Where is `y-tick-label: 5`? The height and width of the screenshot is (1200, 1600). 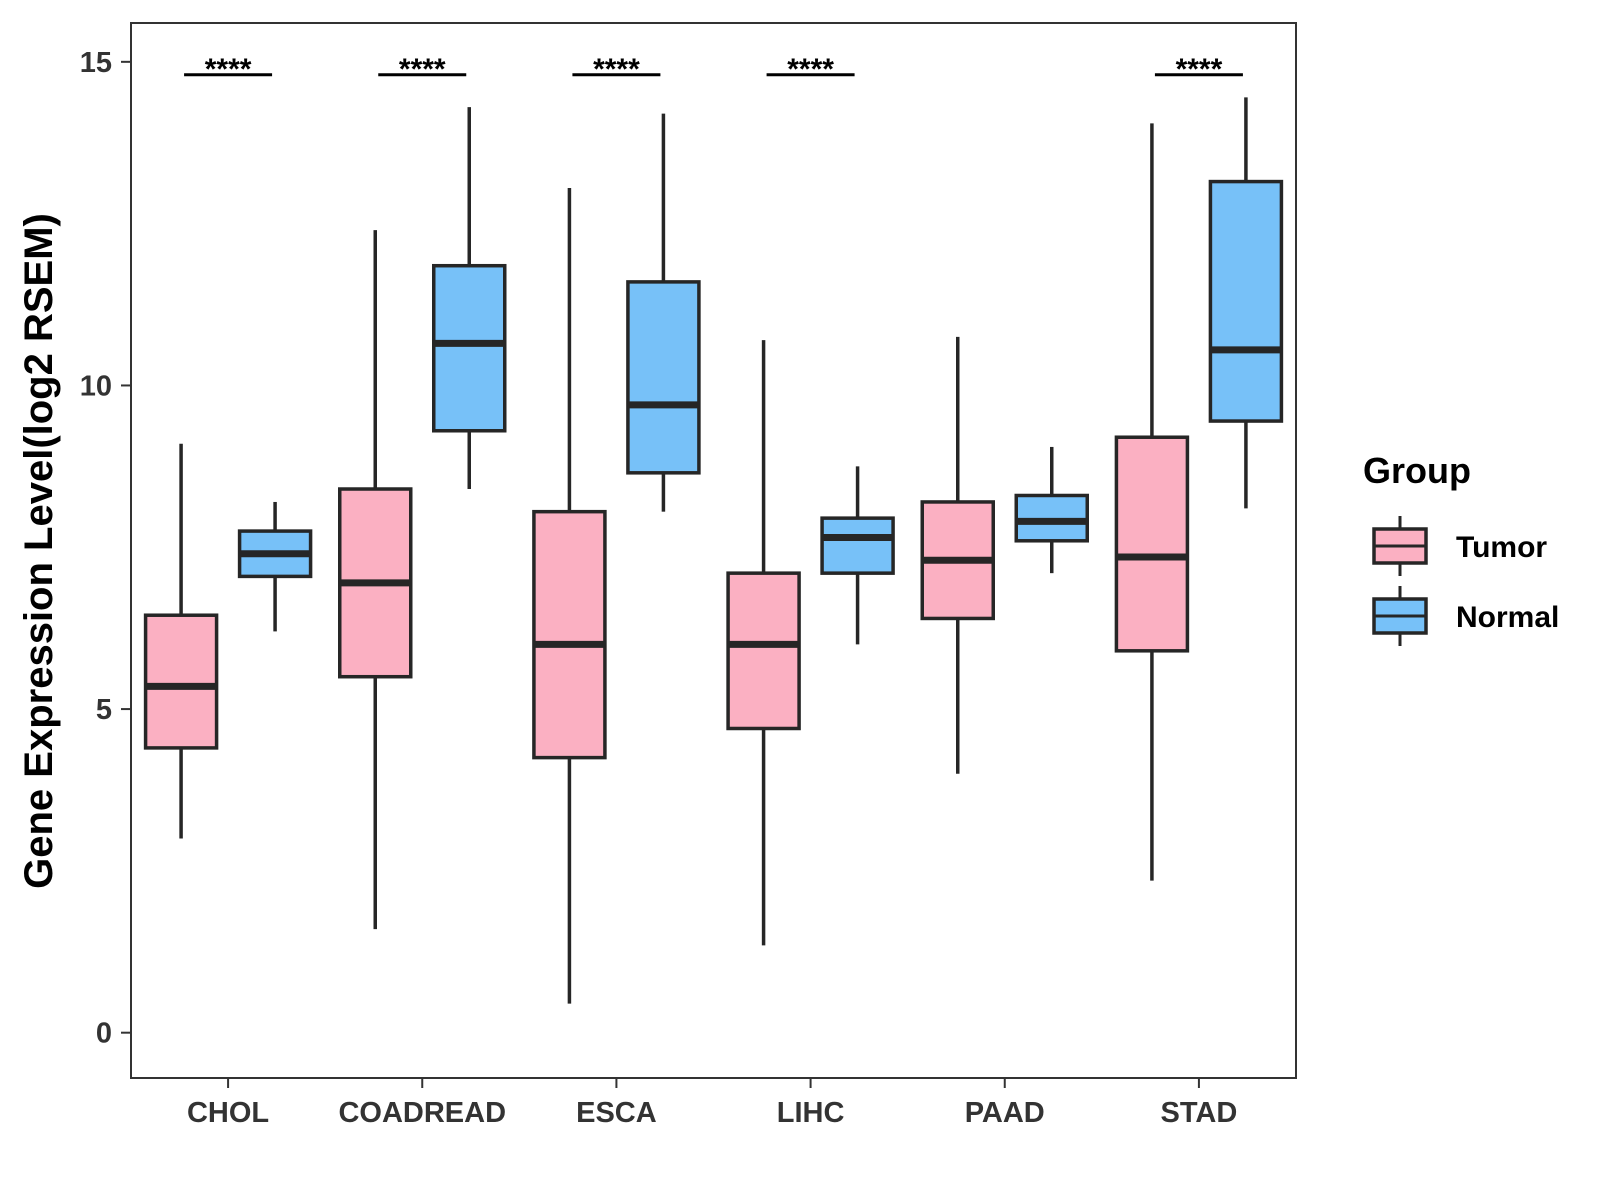 y-tick-label: 5 is located at coordinates (104, 710).